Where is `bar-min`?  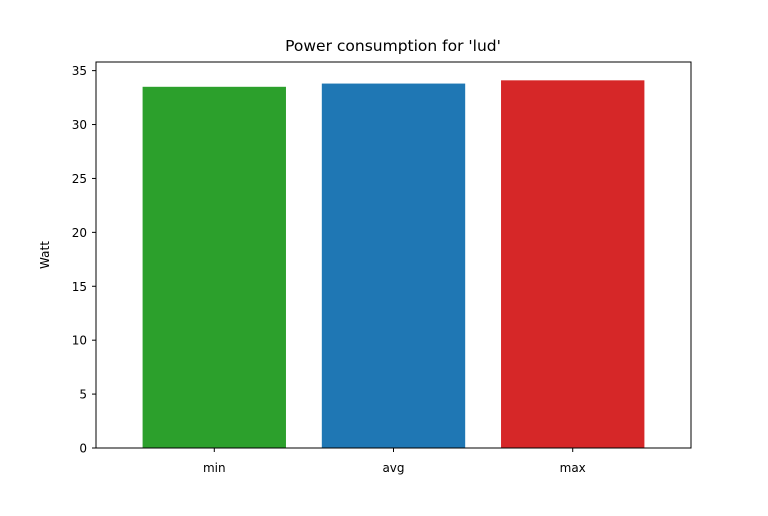 bar-min is located at coordinates (214, 267).